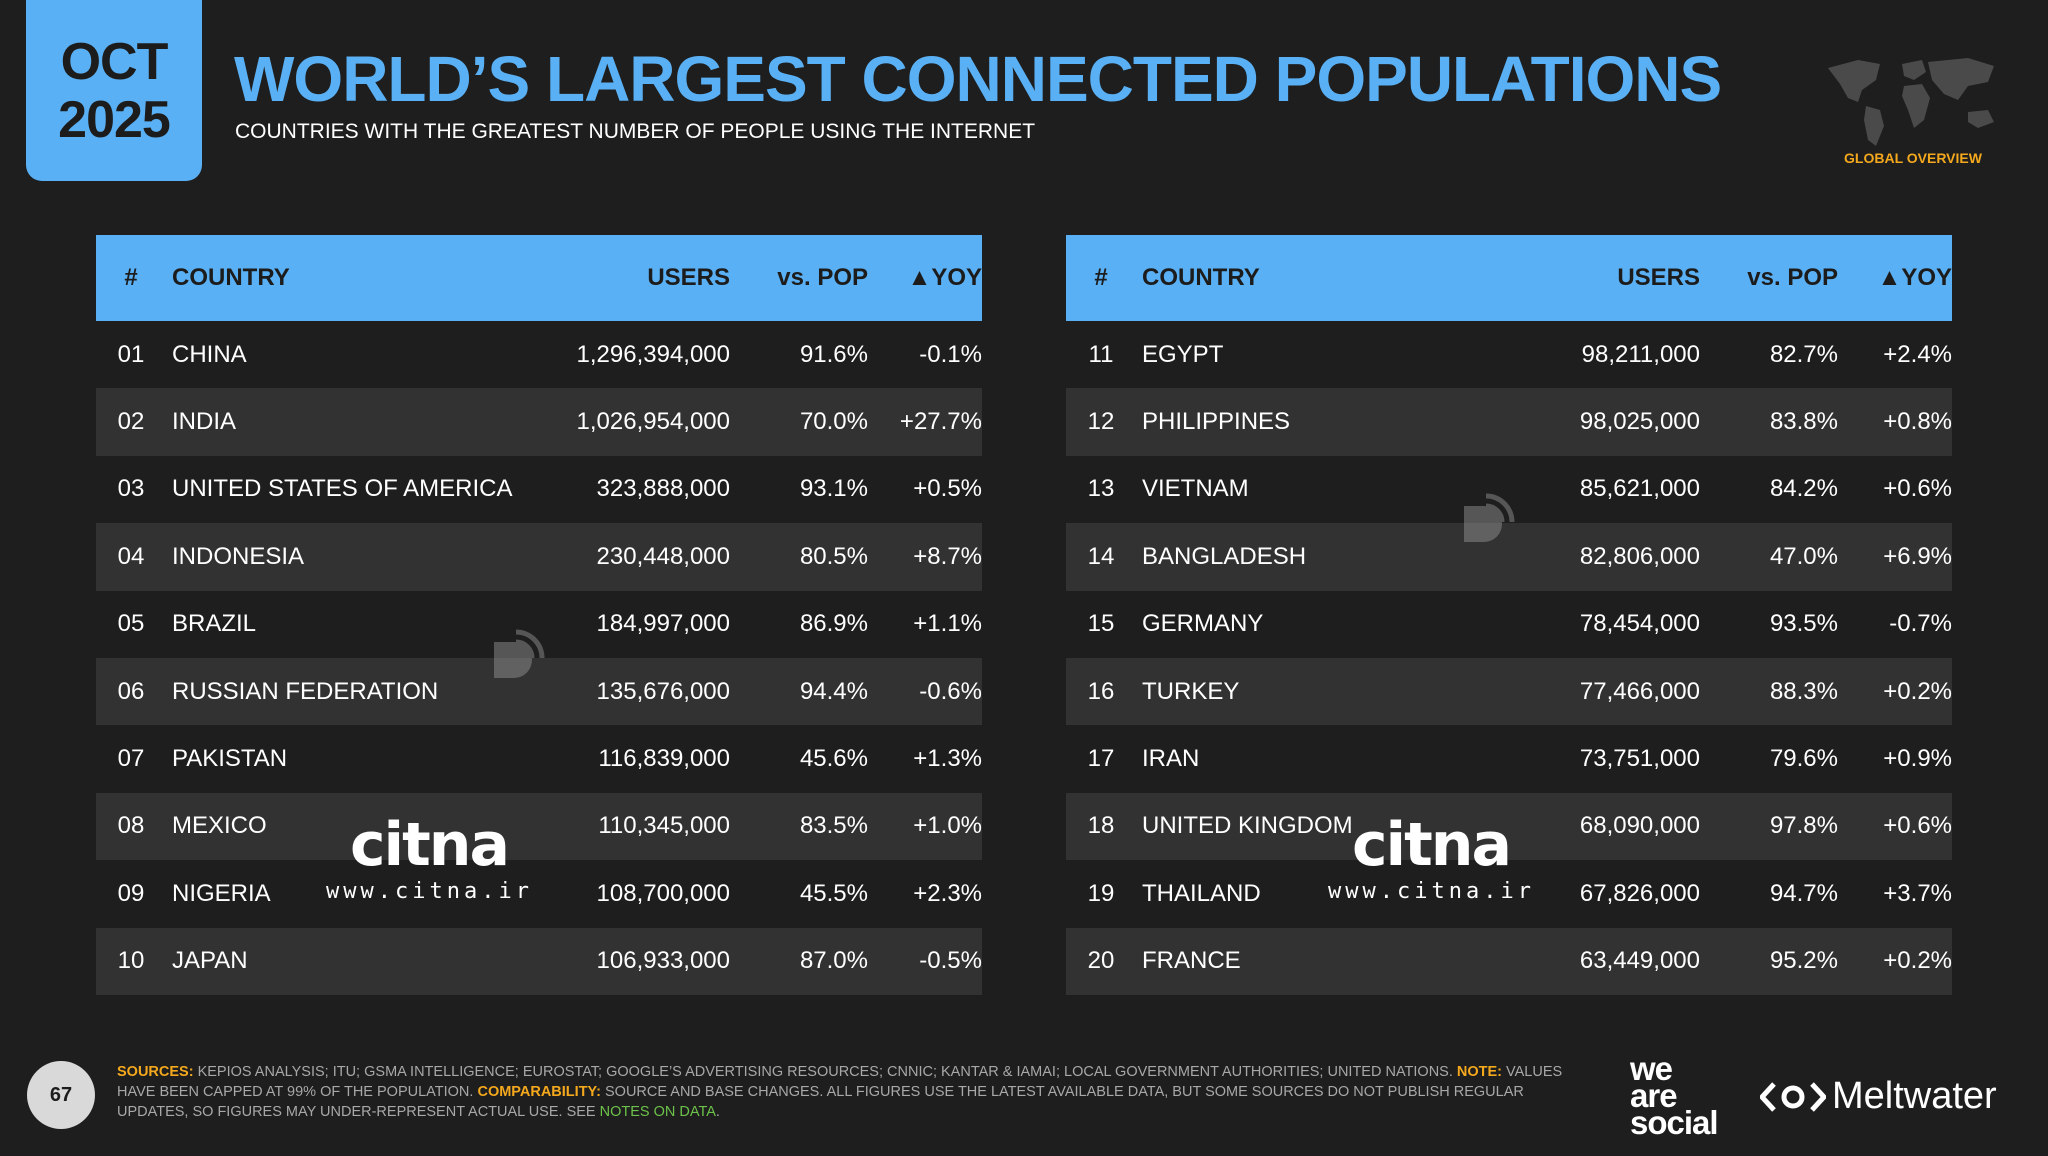 Image resolution: width=2048 pixels, height=1156 pixels. I want to click on watermark-logo: citna, so click(1431, 845).